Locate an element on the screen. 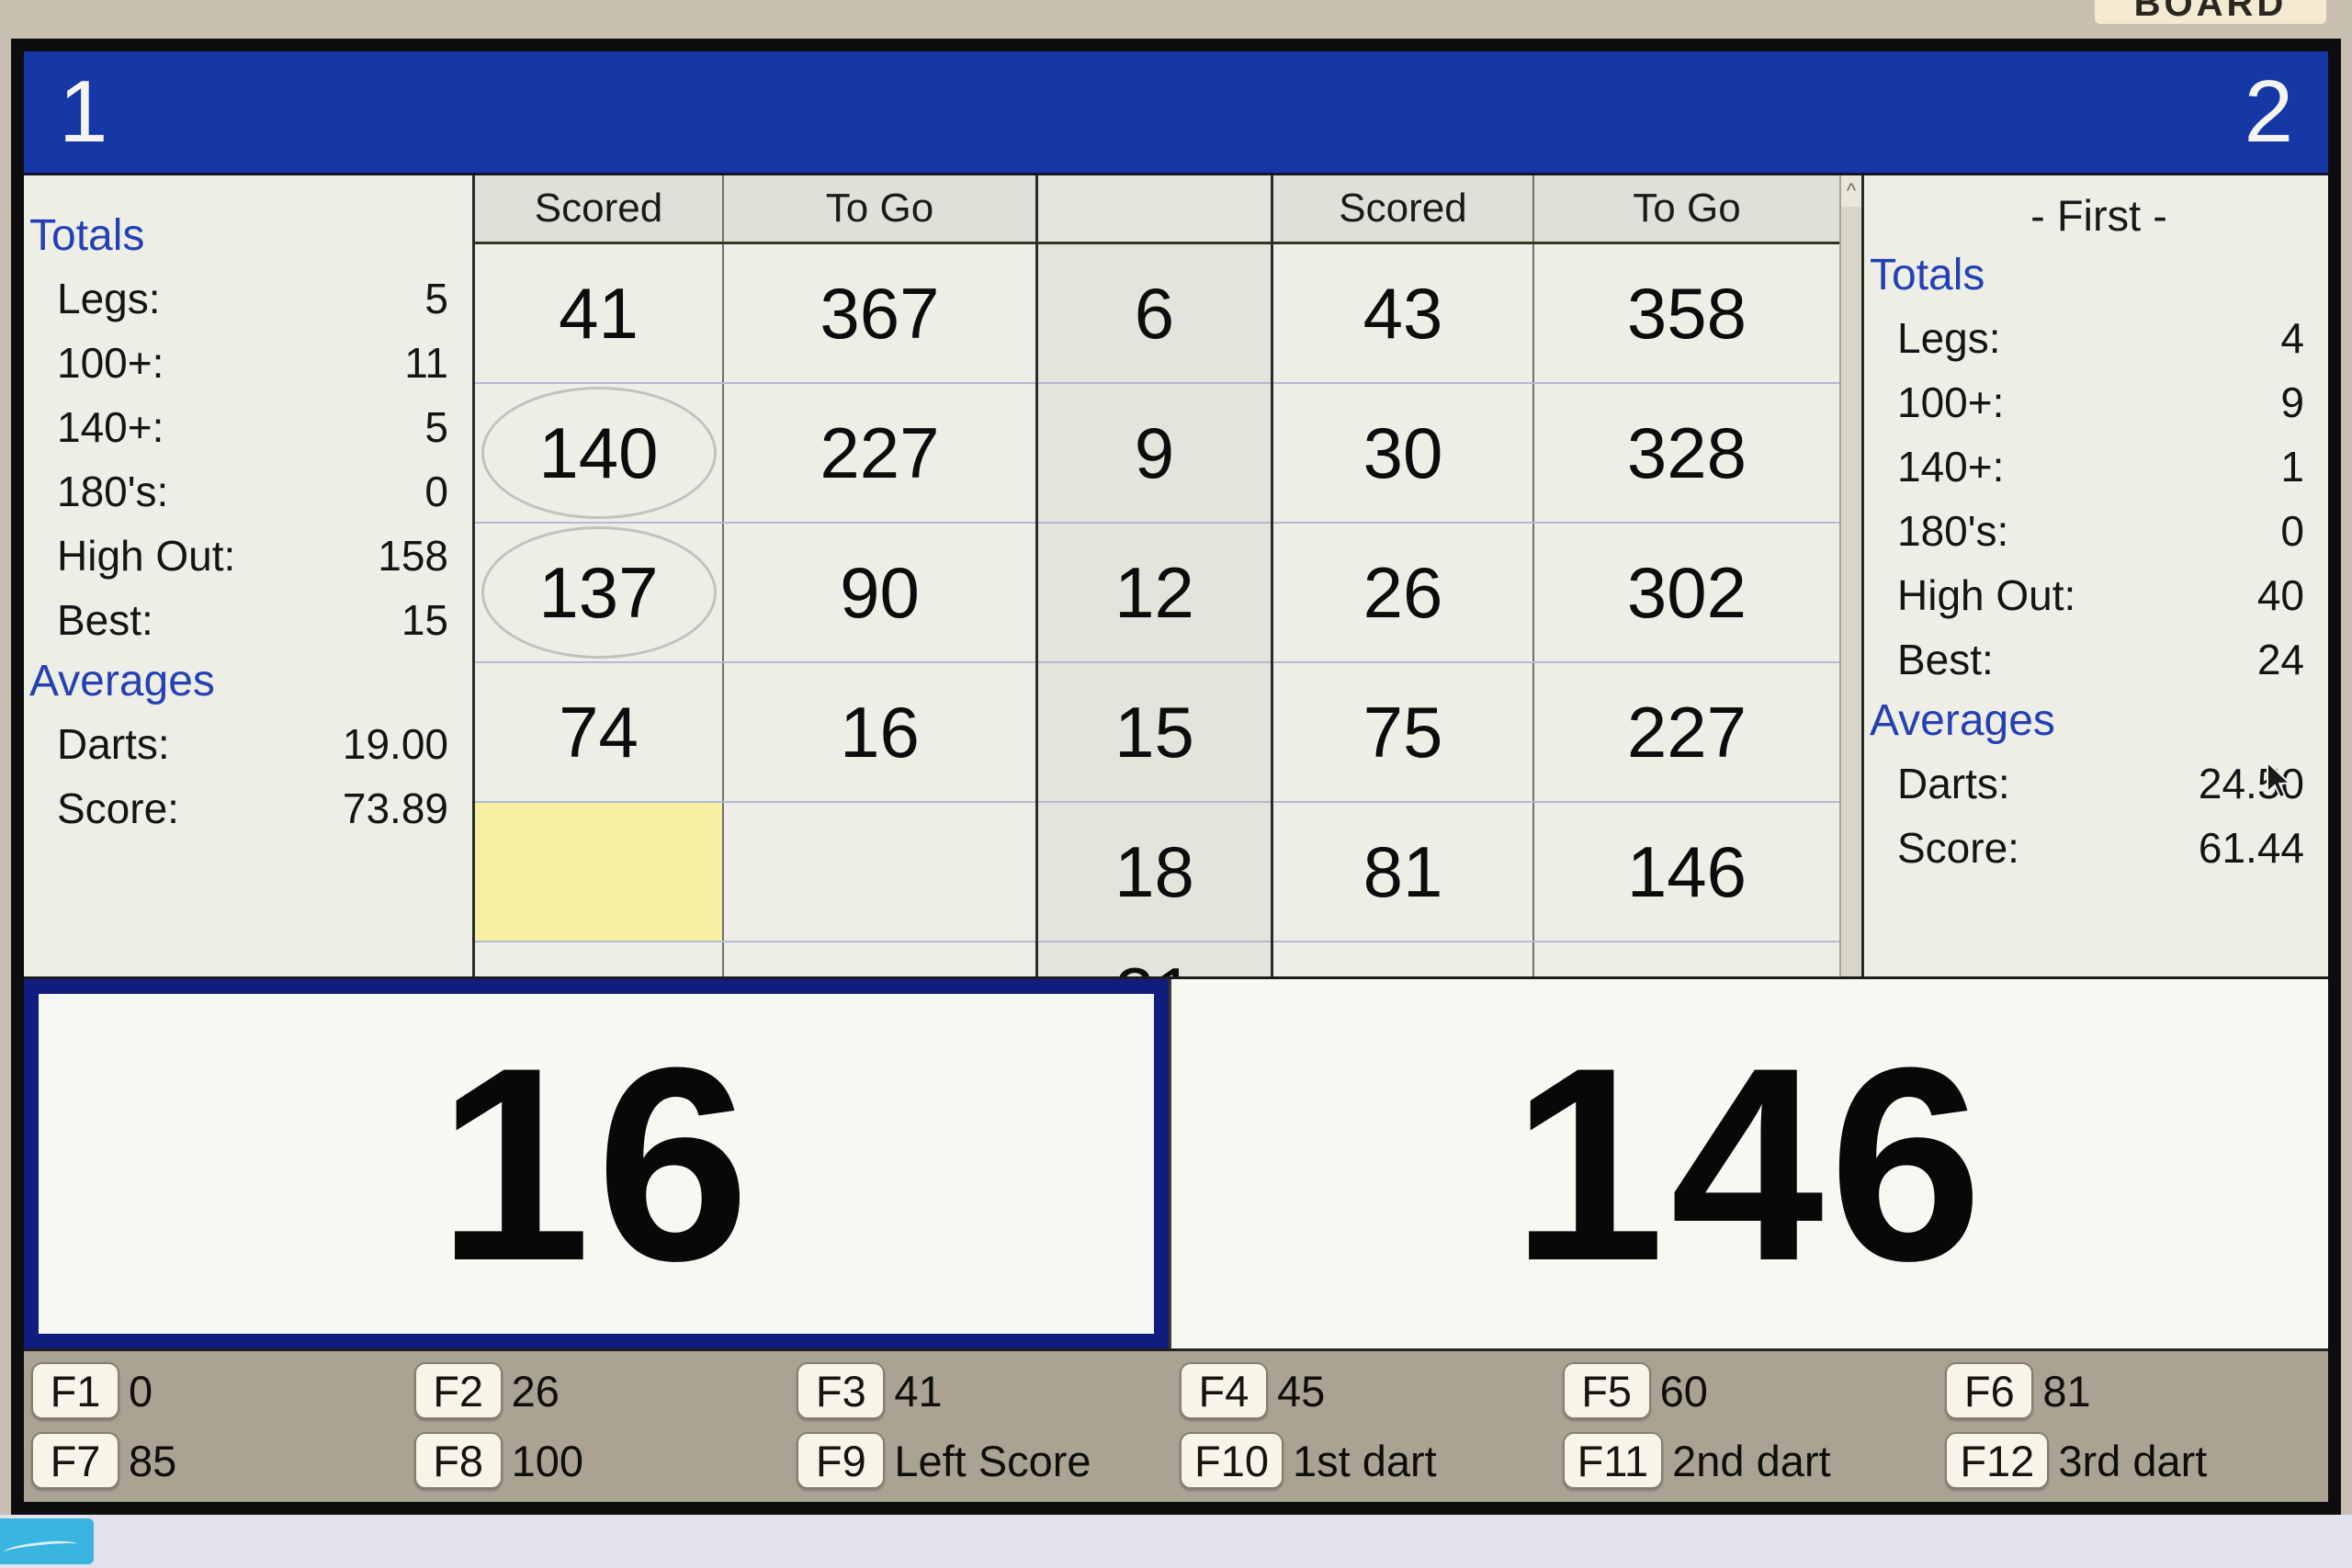  f6-label: 81 is located at coordinates (2066, 1391).